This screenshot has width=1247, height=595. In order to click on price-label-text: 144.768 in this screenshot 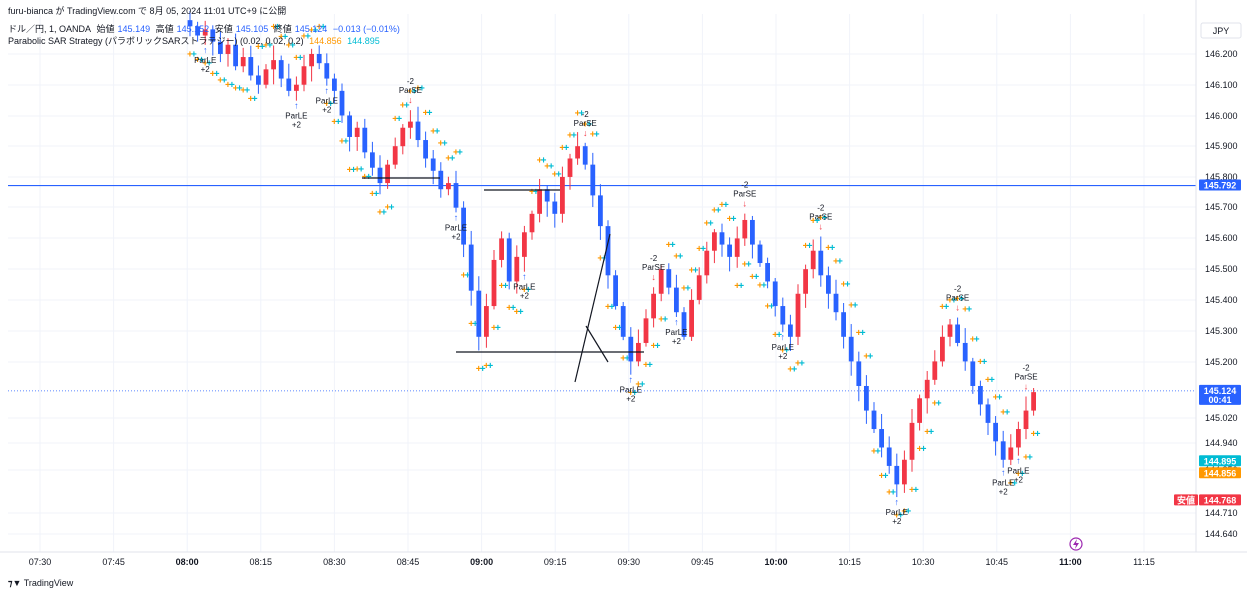, I will do `click(1220, 500)`.